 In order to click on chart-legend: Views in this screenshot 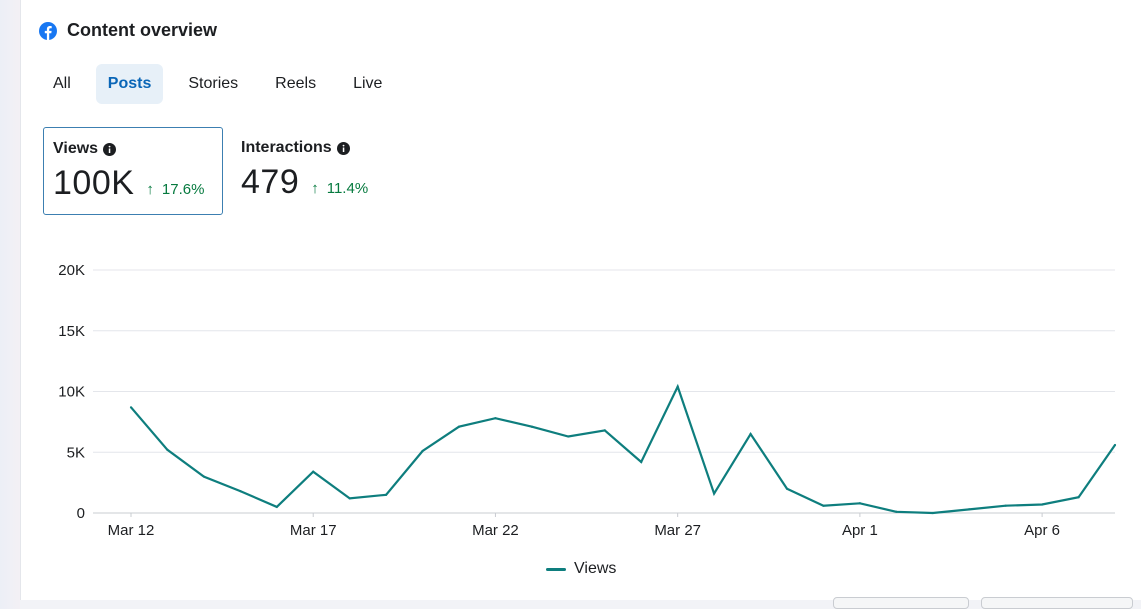, I will do `click(581, 569)`.